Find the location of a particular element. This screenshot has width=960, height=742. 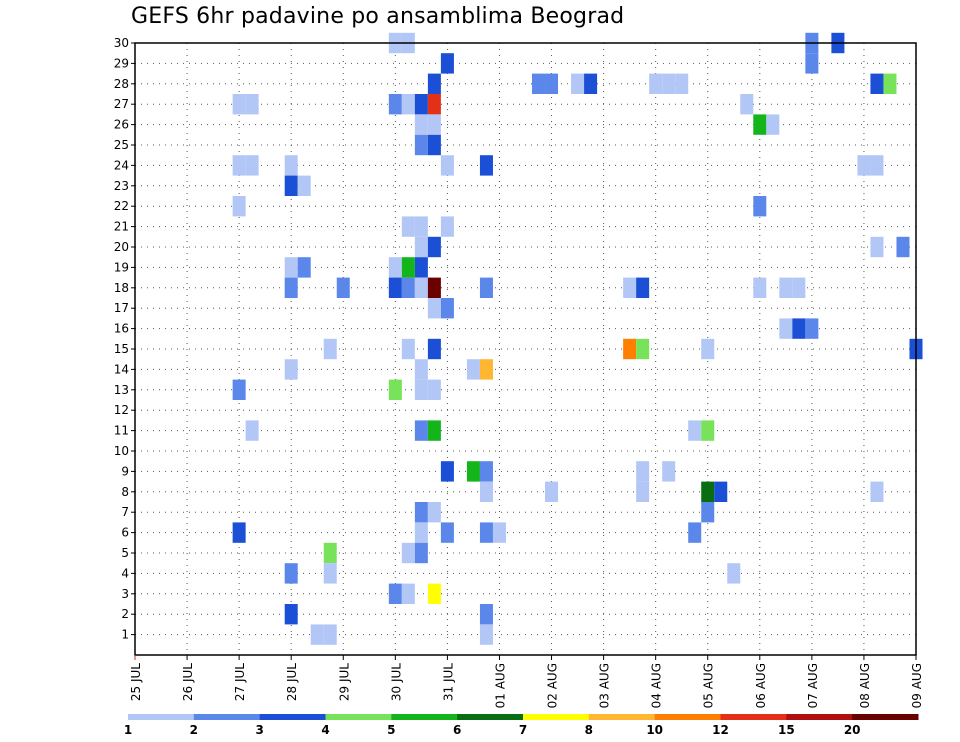

y-tick-label: 12 is located at coordinates (121, 410).